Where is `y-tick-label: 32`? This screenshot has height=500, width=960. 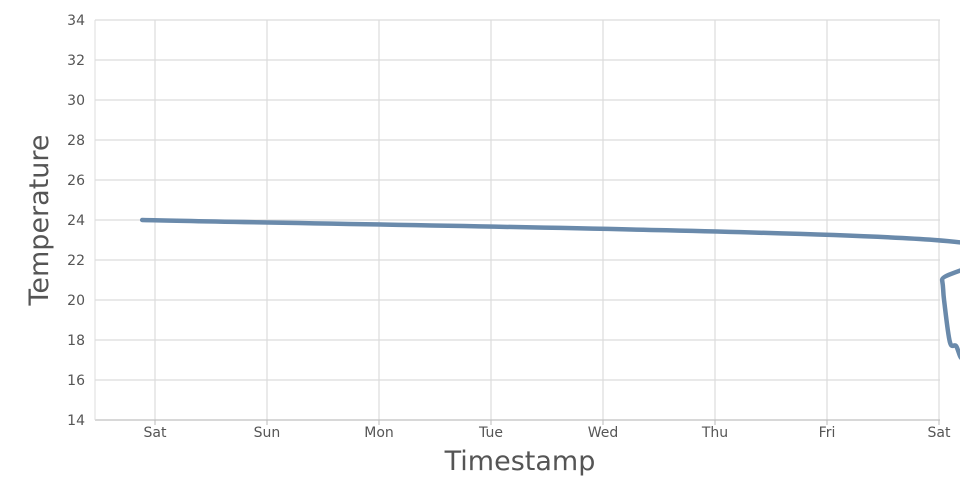
y-tick-label: 32 is located at coordinates (76, 61).